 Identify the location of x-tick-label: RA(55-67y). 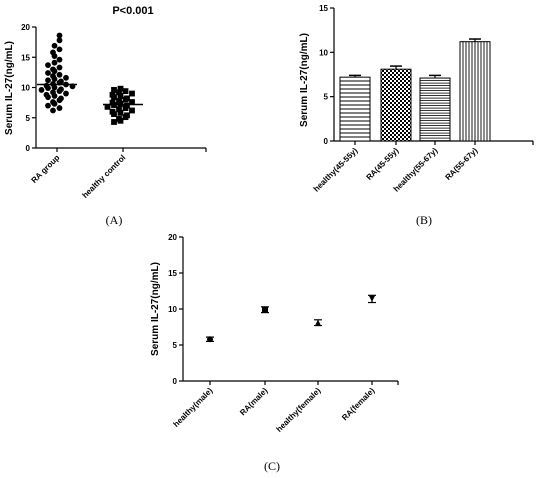
(461, 164).